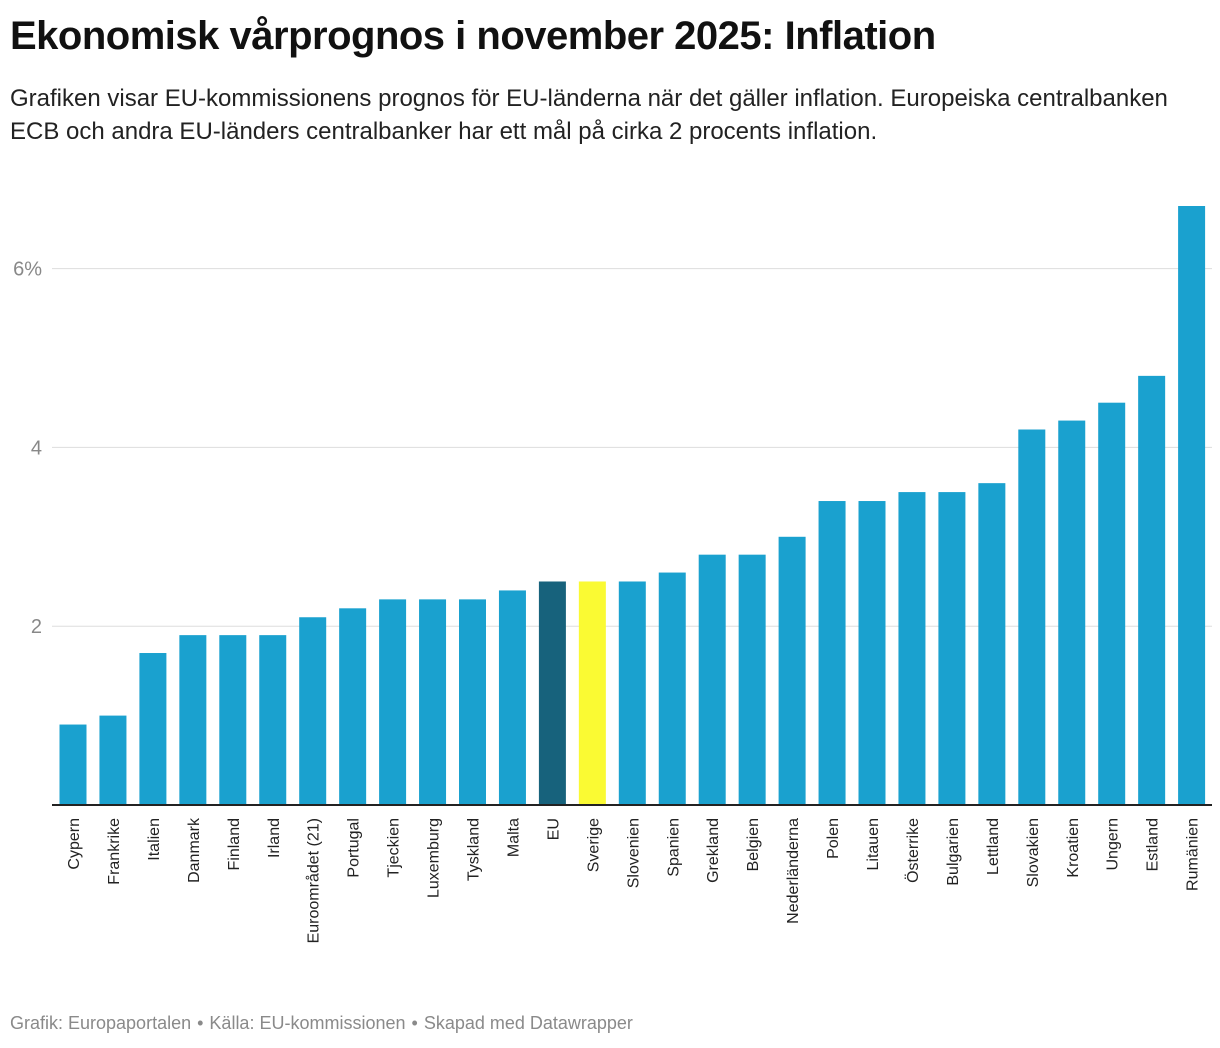  What do you see at coordinates (314, 880) in the screenshot?
I see `x-tick-label: Euroområdet (21)` at bounding box center [314, 880].